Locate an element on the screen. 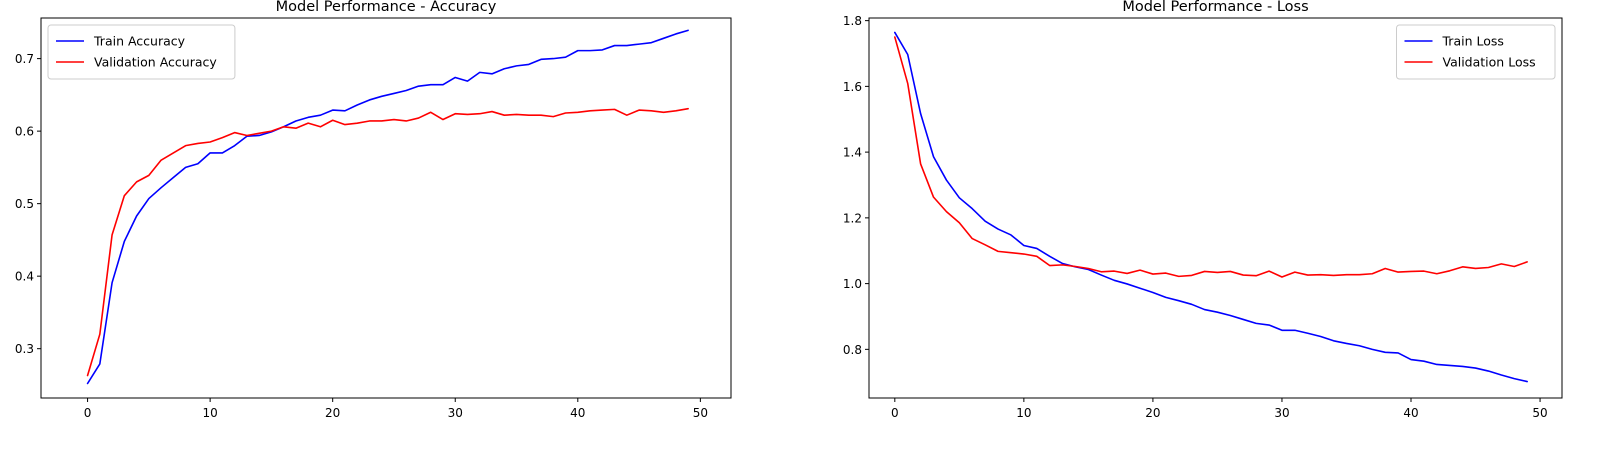 The width and height of the screenshot is (1601, 449). loss-x-tick-label: 20 is located at coordinates (1152, 413).